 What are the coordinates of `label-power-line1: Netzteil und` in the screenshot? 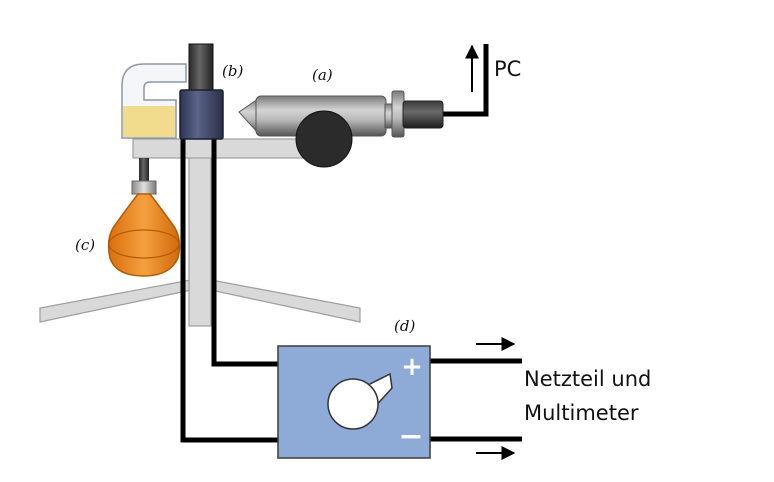 It's located at (587, 379).